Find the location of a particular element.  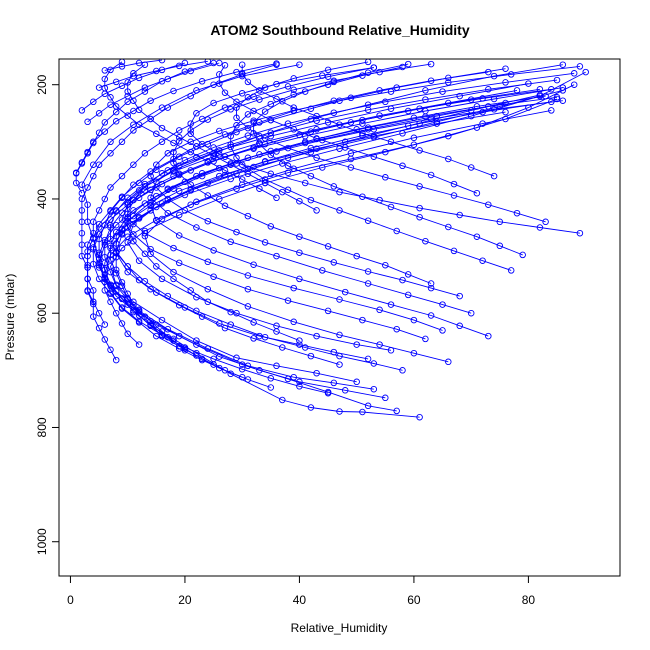

x-tick-label: 40 is located at coordinates (300, 600).